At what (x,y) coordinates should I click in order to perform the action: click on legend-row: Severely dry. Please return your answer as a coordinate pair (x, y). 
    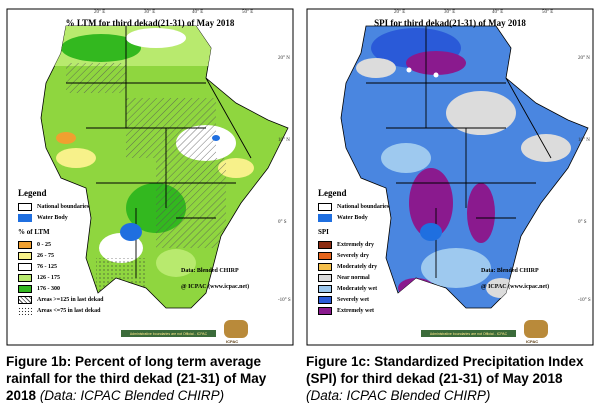
    Looking at the image, I should click on (353, 255).